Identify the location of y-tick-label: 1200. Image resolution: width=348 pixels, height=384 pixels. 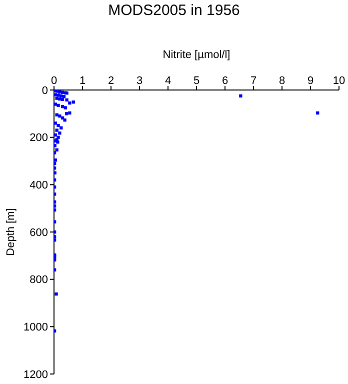
(36, 374).